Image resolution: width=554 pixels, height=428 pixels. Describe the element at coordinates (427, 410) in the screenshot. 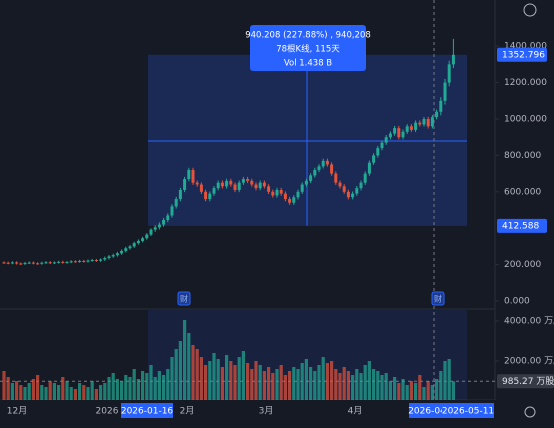

I see `x-highlight` at that location.